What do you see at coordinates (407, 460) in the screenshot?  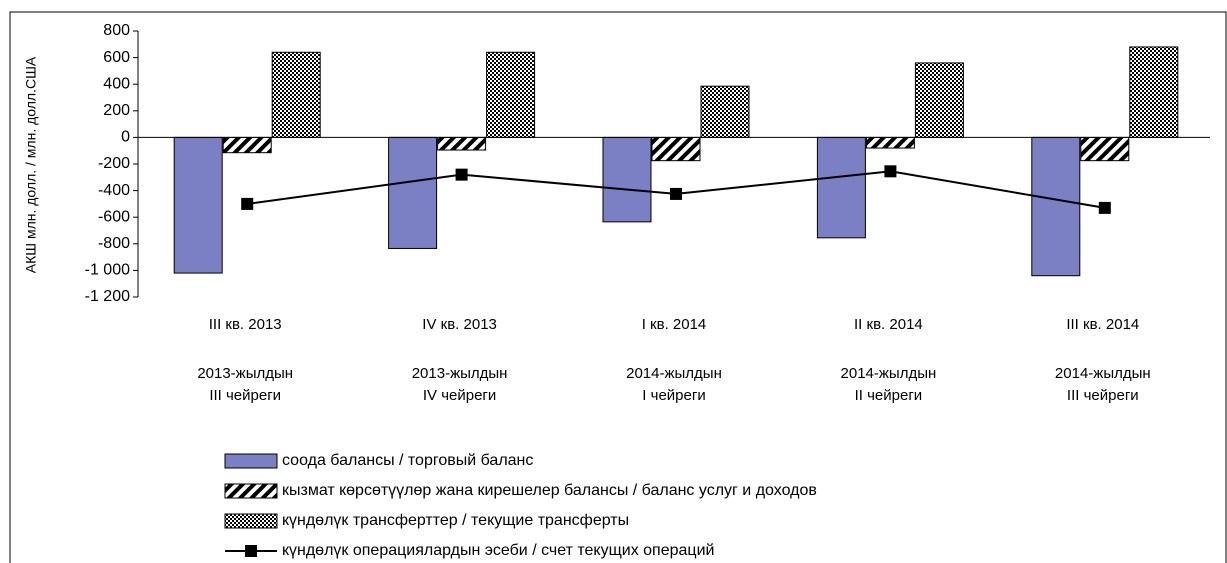 I see `legend-label: соода балансы / торговый баланс` at bounding box center [407, 460].